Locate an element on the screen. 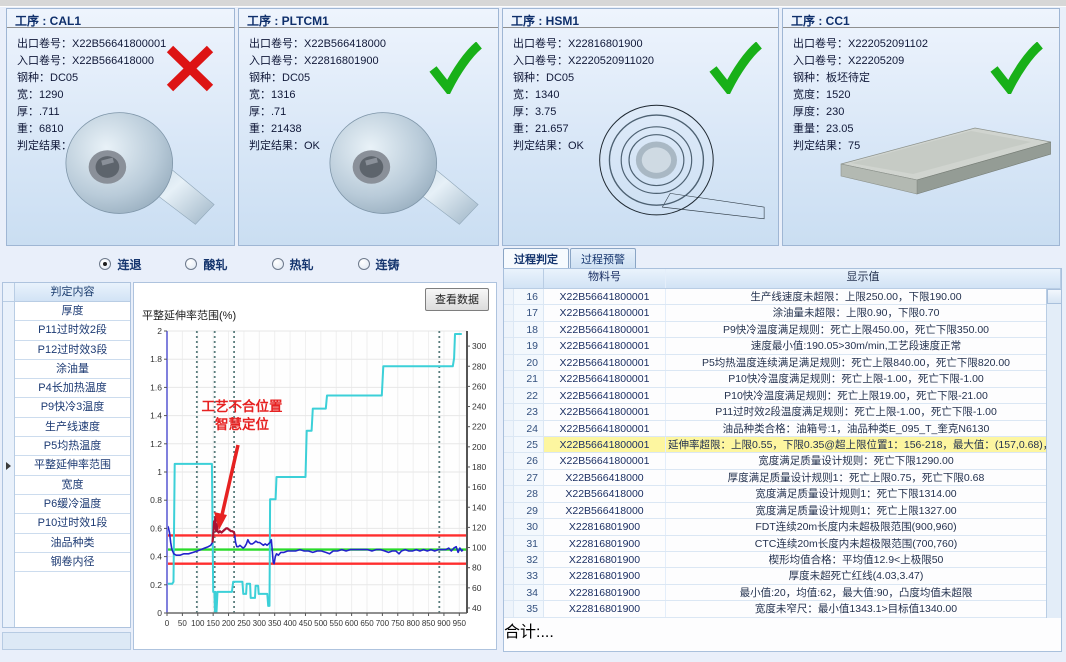  station-field: 出口卷号：X222052091102 is located at coordinates (921, 44).